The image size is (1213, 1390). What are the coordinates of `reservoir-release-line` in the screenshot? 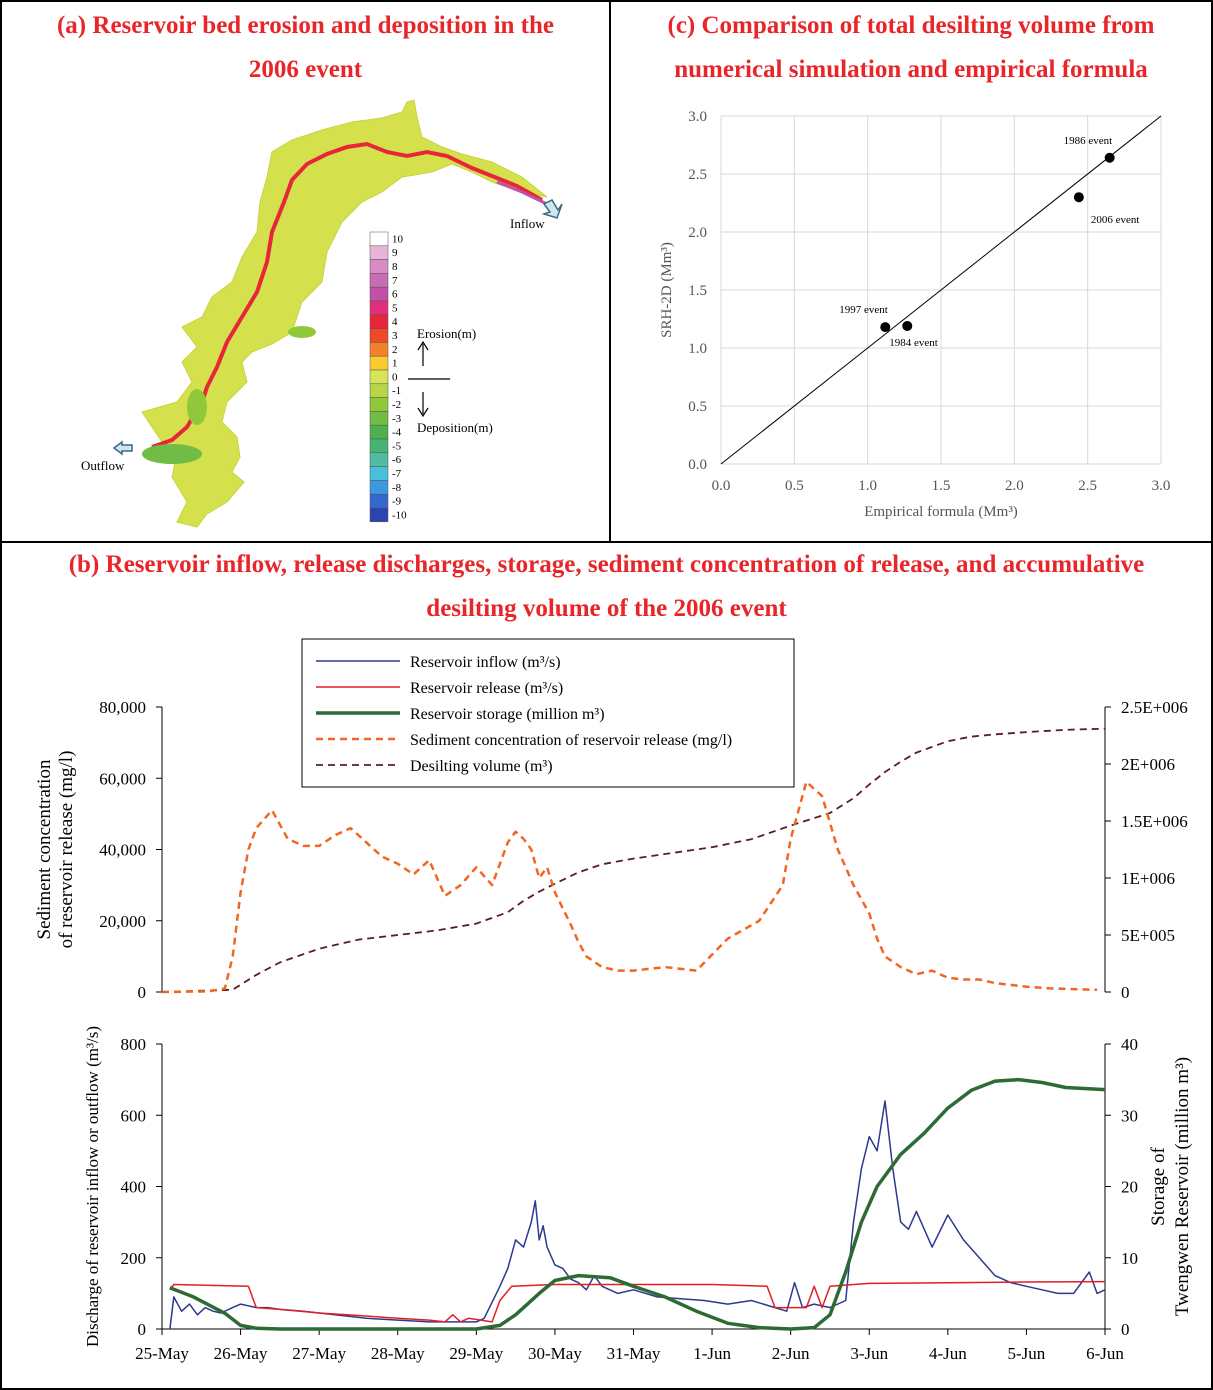 It's located at (637, 1301).